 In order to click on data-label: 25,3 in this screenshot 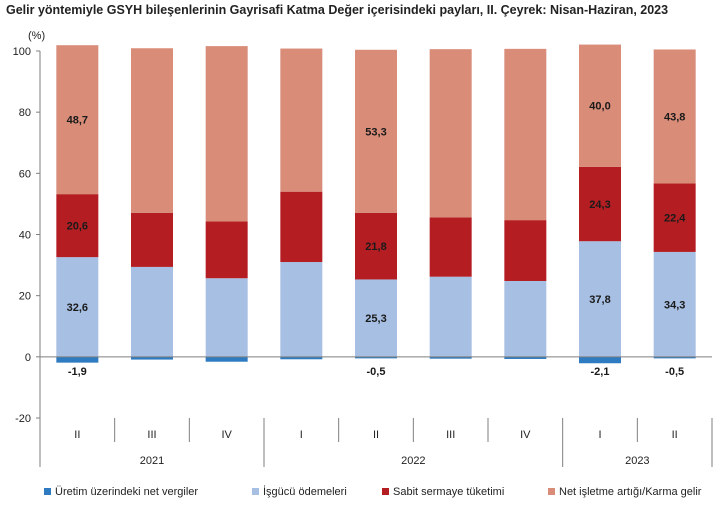, I will do `click(375, 319)`.